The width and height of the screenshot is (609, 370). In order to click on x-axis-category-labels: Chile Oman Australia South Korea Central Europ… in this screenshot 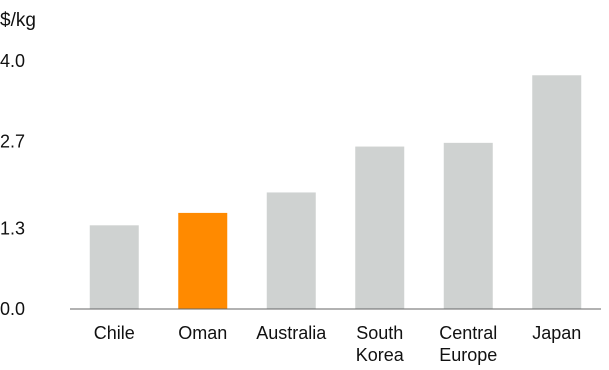, I will do `click(338, 344)`.